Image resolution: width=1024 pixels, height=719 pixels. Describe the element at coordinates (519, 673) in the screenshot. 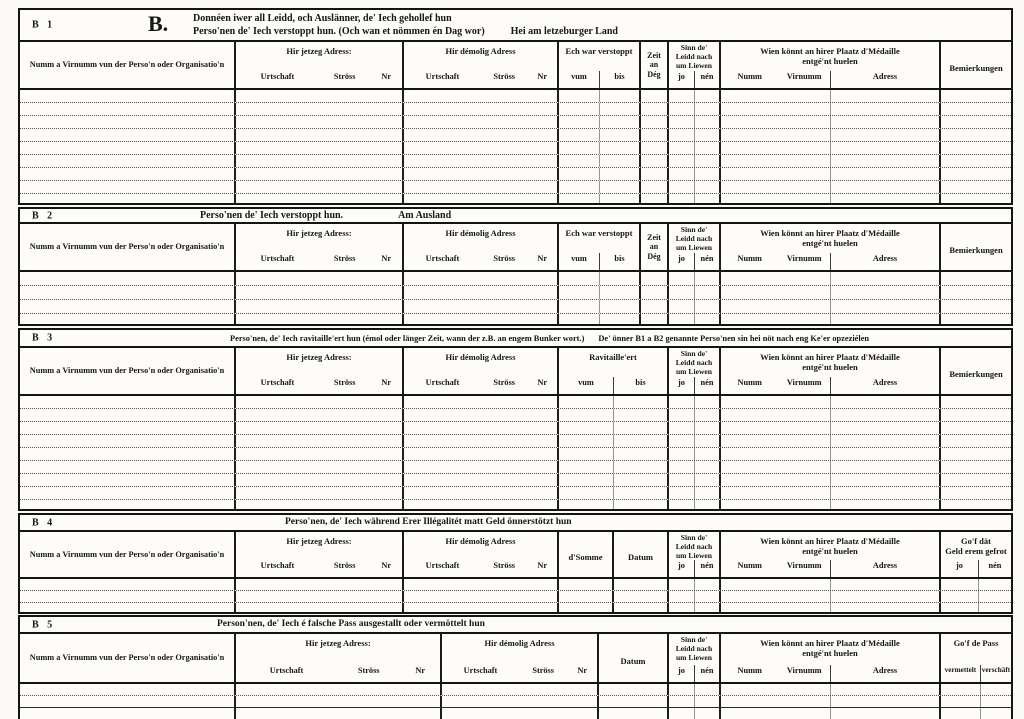

I see `subcolumn-row: Urtschaft Ströss Nr` at that location.